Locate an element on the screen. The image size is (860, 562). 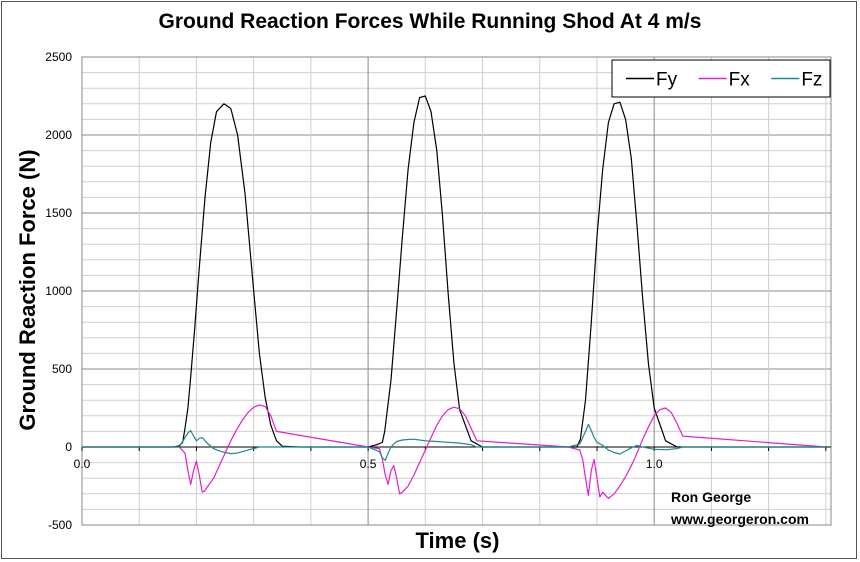
y-tick-label: 1500 is located at coordinates (58, 213).